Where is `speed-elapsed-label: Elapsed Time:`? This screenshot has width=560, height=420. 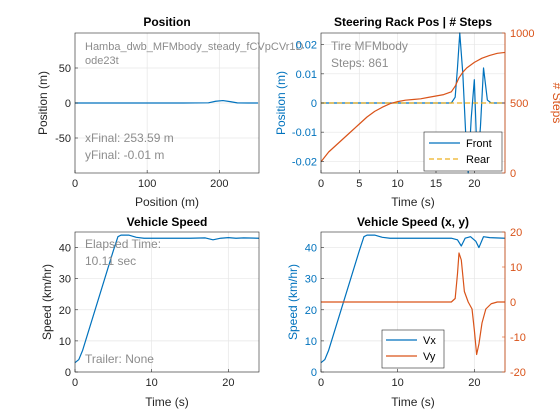 speed-elapsed-label: Elapsed Time: is located at coordinates (123, 244).